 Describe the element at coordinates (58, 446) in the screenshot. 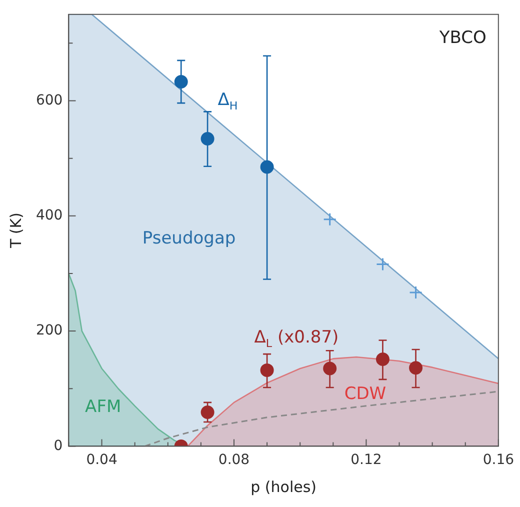

I see `y-tick-label: 0` at that location.